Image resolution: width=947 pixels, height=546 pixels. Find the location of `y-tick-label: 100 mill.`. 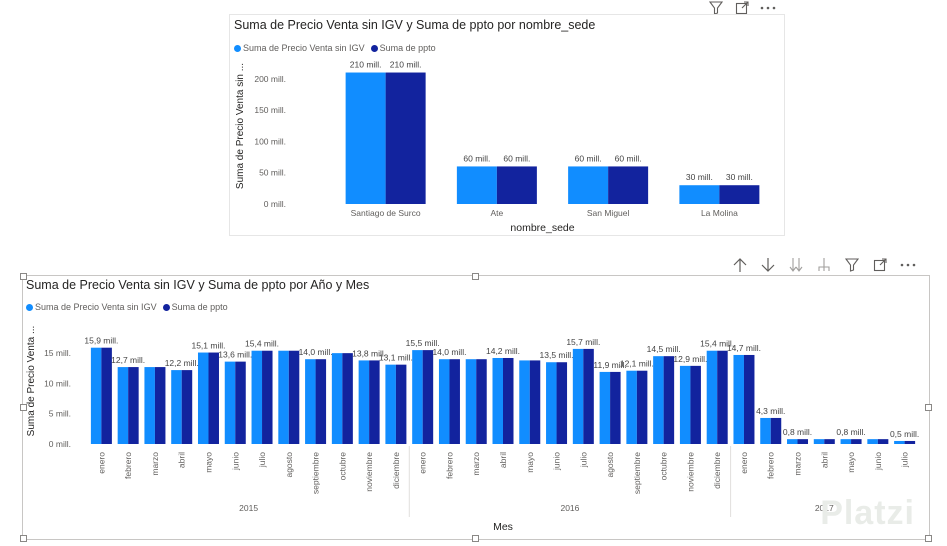

y-tick-label: 100 mill. is located at coordinates (270, 141).